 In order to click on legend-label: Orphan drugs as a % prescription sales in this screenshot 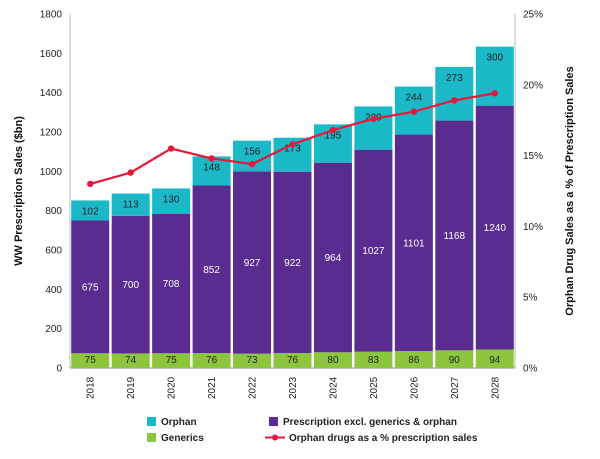, I will do `click(383, 438)`.